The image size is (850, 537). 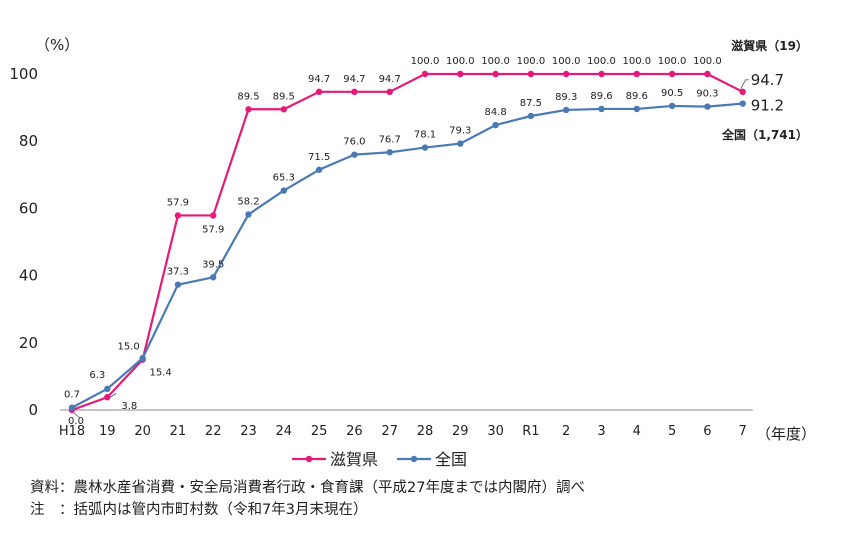 I want to click on x-tick-label: 27, so click(x=389, y=431).